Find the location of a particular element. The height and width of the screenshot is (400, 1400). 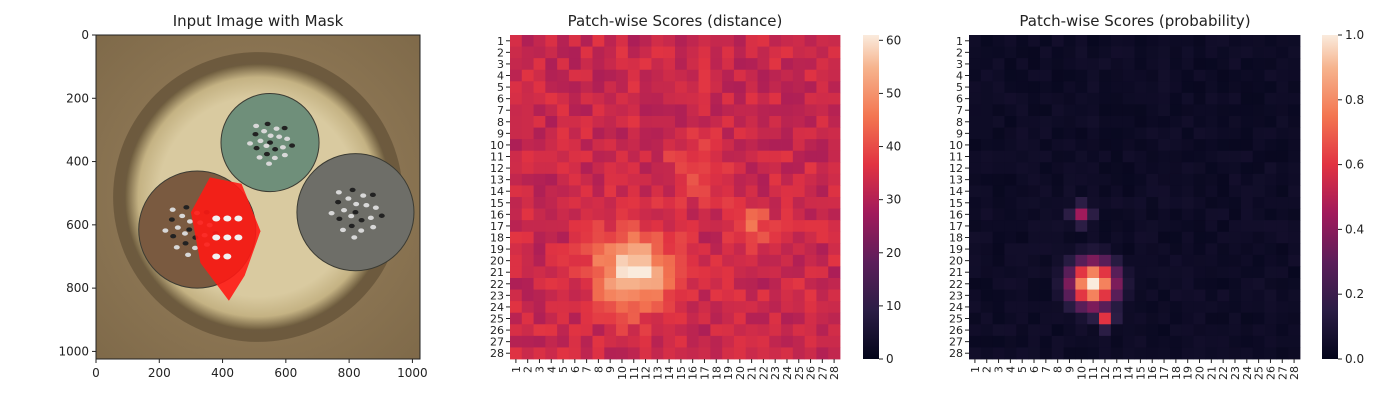

x-tick-label: 14 is located at coordinates (1129, 373).